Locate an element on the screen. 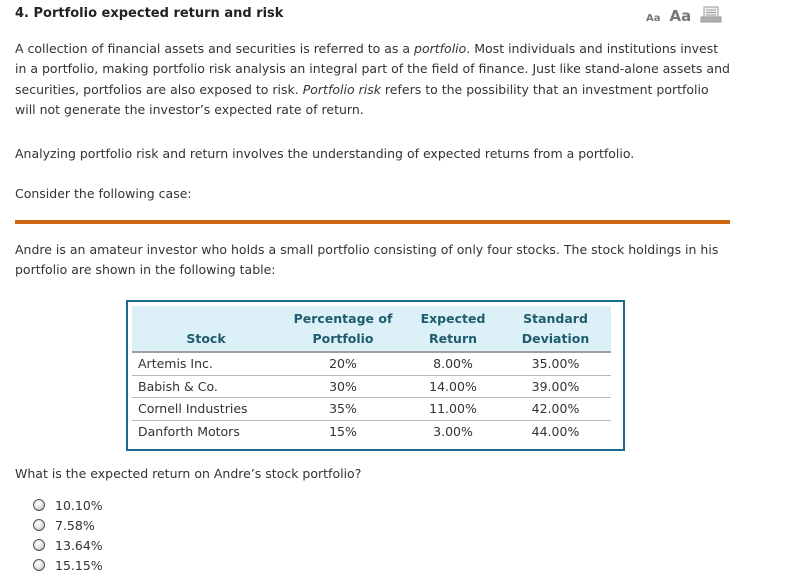 This screenshot has height=584, width=812. cell-percentage: 35% is located at coordinates (343, 409).